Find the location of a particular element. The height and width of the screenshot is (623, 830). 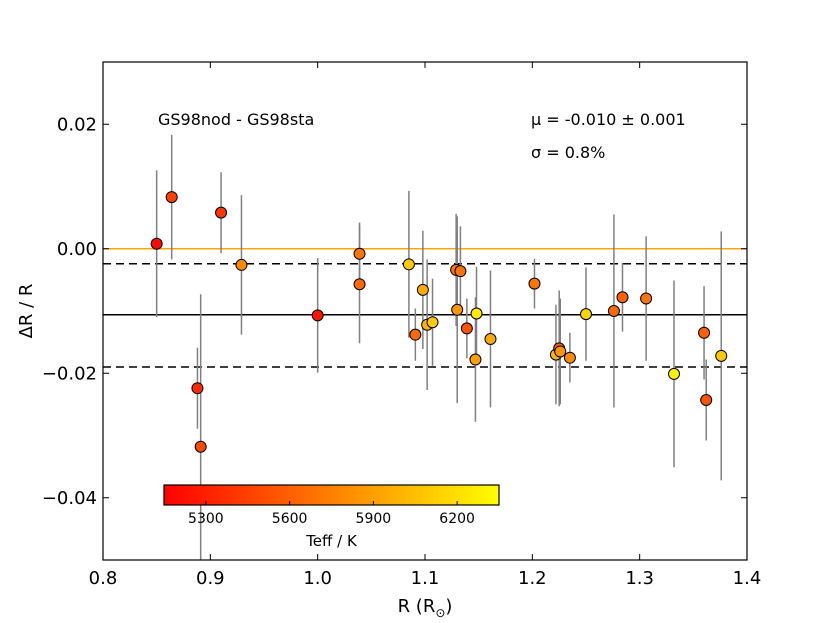

x-tick-label: 0.8 is located at coordinates (103, 578).